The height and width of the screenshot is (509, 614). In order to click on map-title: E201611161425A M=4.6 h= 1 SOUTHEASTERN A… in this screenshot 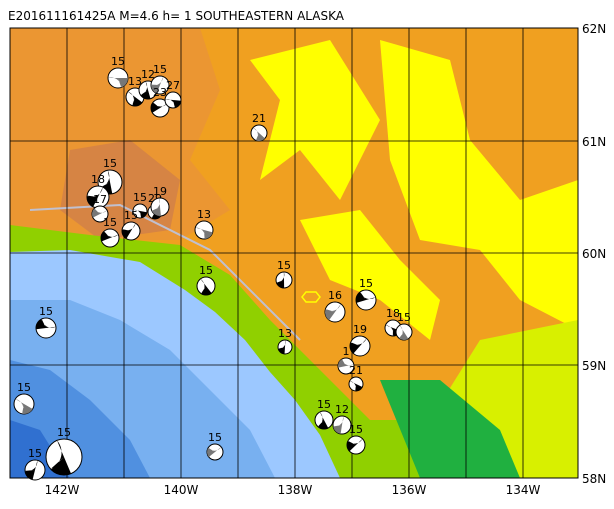, I will do `click(176, 16)`.